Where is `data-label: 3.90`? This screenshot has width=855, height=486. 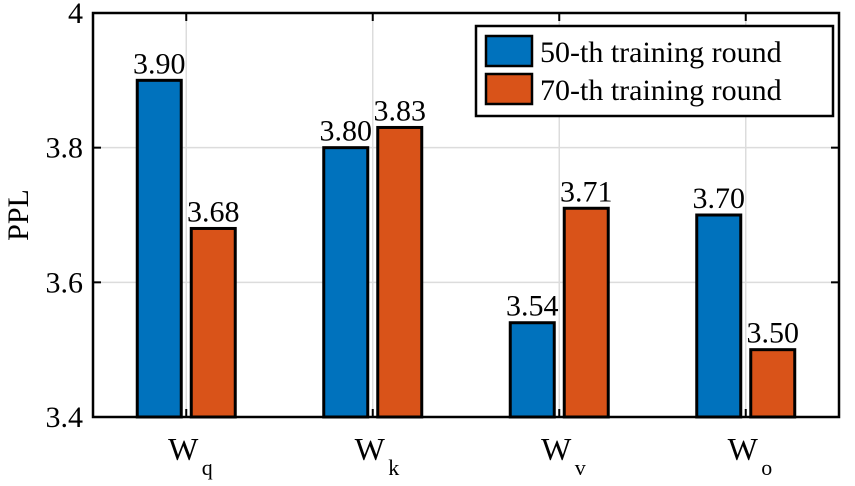 data-label: 3.90 is located at coordinates (159, 63).